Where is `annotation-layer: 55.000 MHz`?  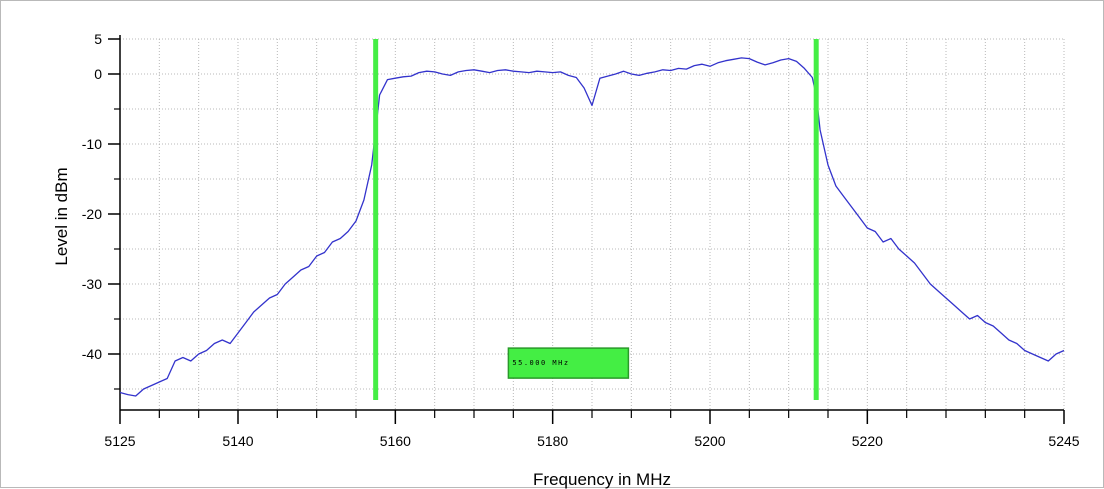 annotation-layer: 55.000 MHz is located at coordinates (568, 363).